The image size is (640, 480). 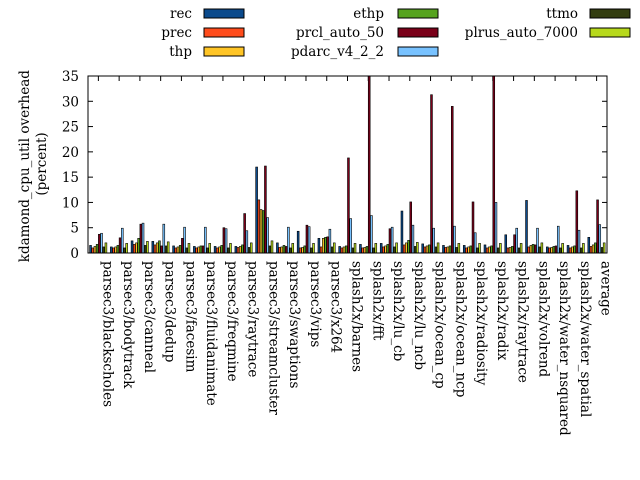 What do you see at coordinates (543, 319) in the screenshot?
I see `x-tick-label: splash2x/volrend` at bounding box center [543, 319].